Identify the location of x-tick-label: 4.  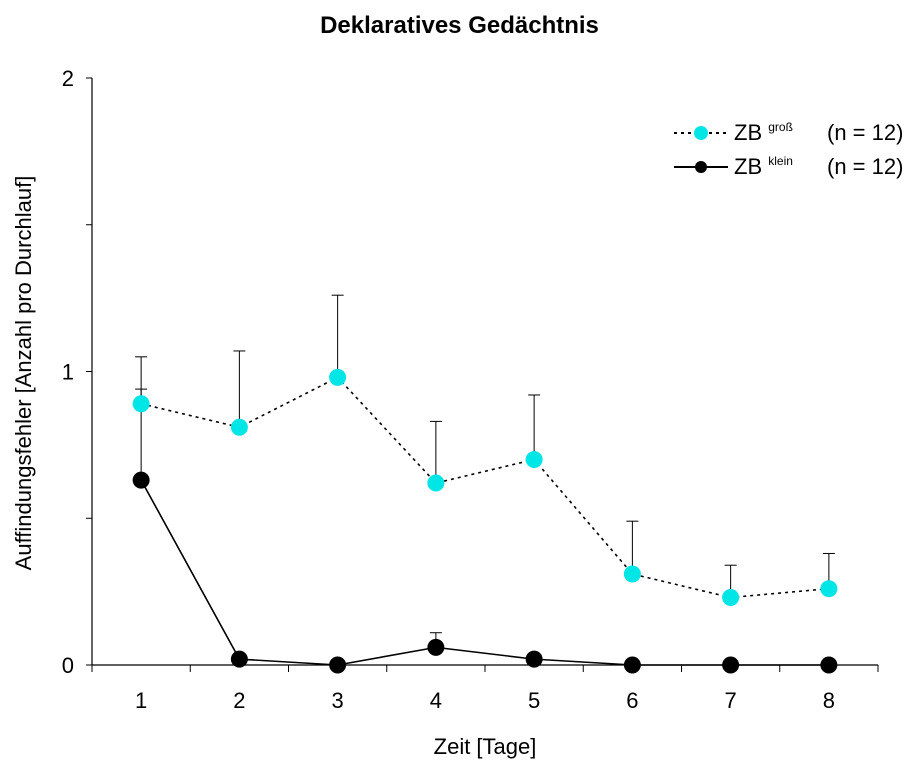
(436, 700).